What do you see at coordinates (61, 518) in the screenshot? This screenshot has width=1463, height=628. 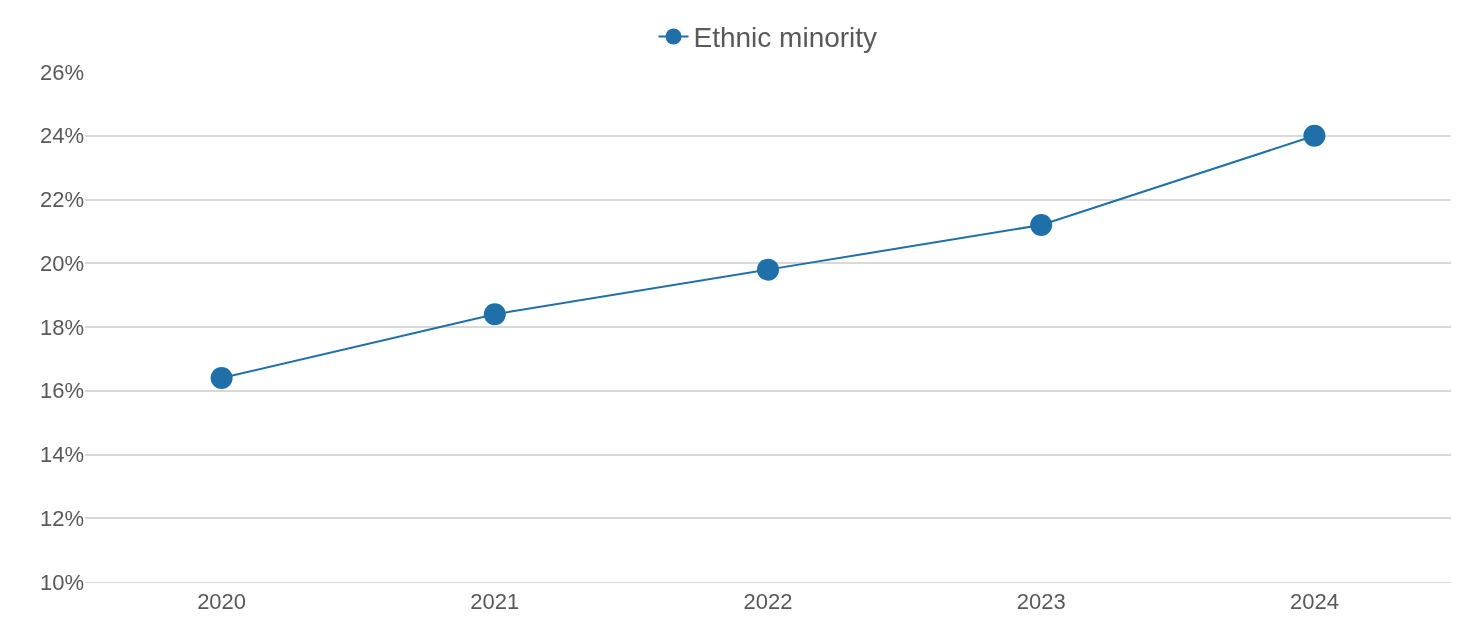 I see `y-tick-label: 12%` at bounding box center [61, 518].